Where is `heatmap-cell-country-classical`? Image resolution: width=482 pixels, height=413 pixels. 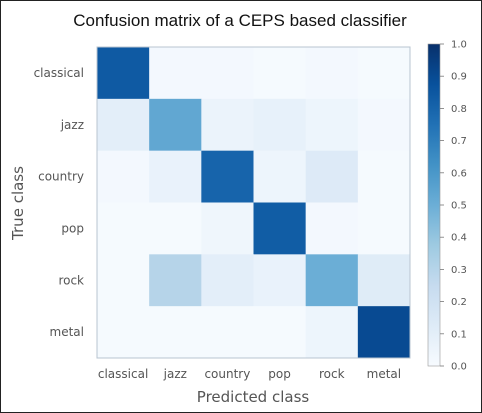
heatmap-cell-country-classical is located at coordinates (123, 176).